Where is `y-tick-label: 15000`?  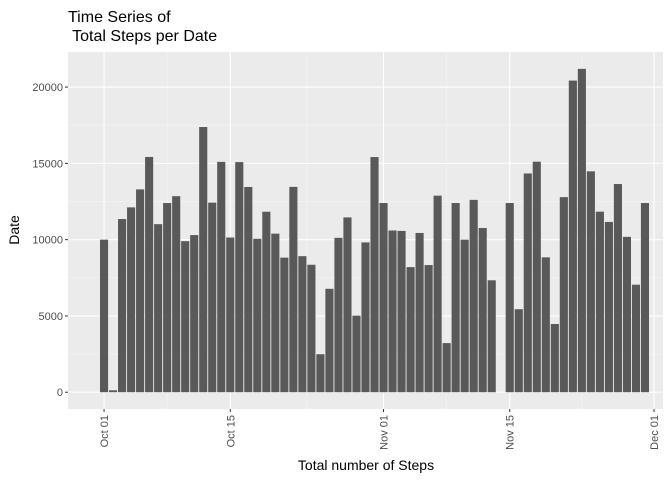
y-tick-label: 15000 is located at coordinates (47, 164).